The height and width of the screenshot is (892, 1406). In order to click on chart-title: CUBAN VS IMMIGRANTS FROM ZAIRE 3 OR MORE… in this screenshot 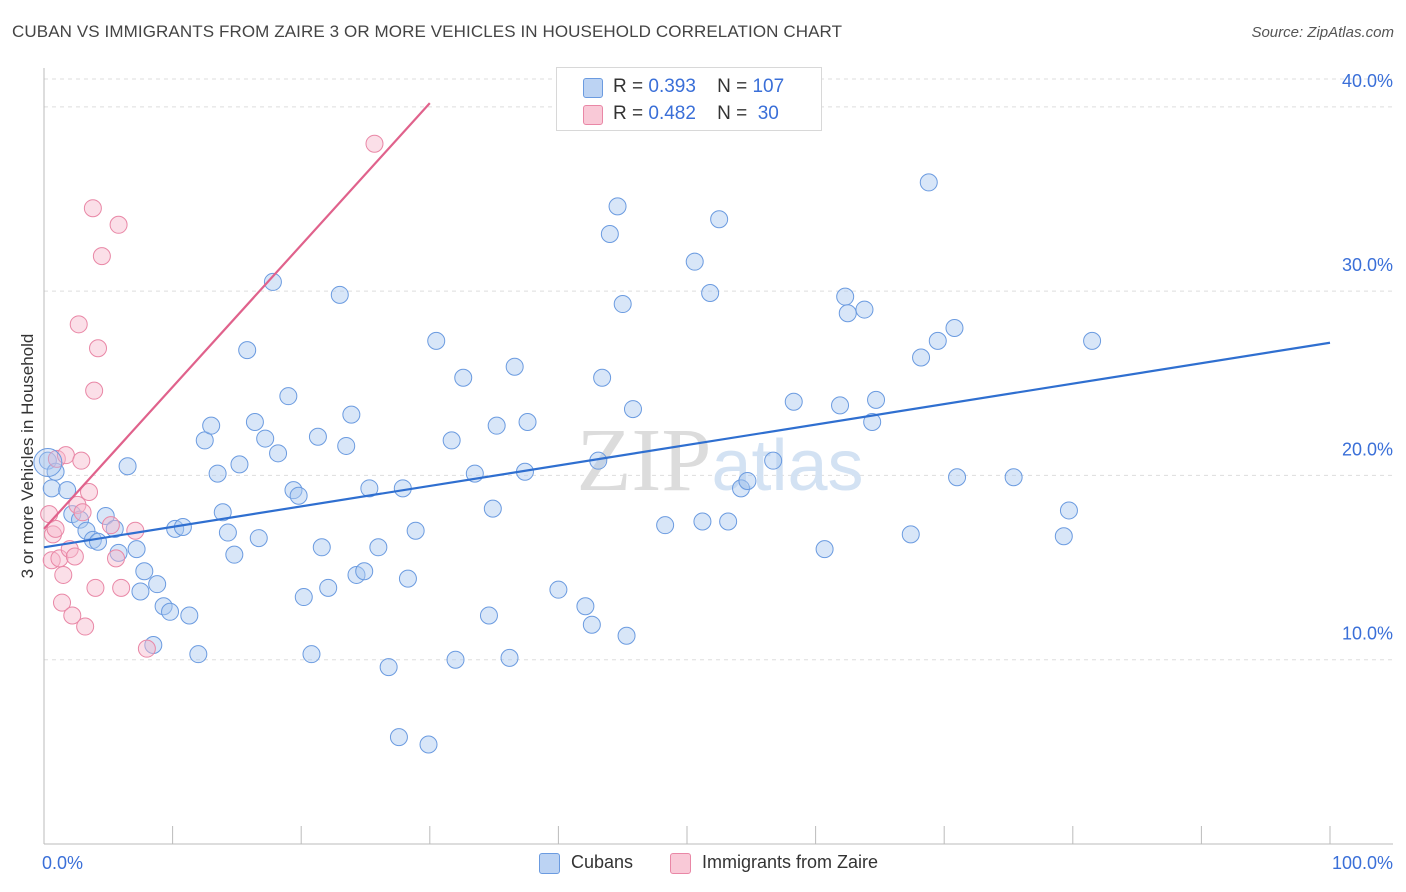, I will do `click(427, 31)`.